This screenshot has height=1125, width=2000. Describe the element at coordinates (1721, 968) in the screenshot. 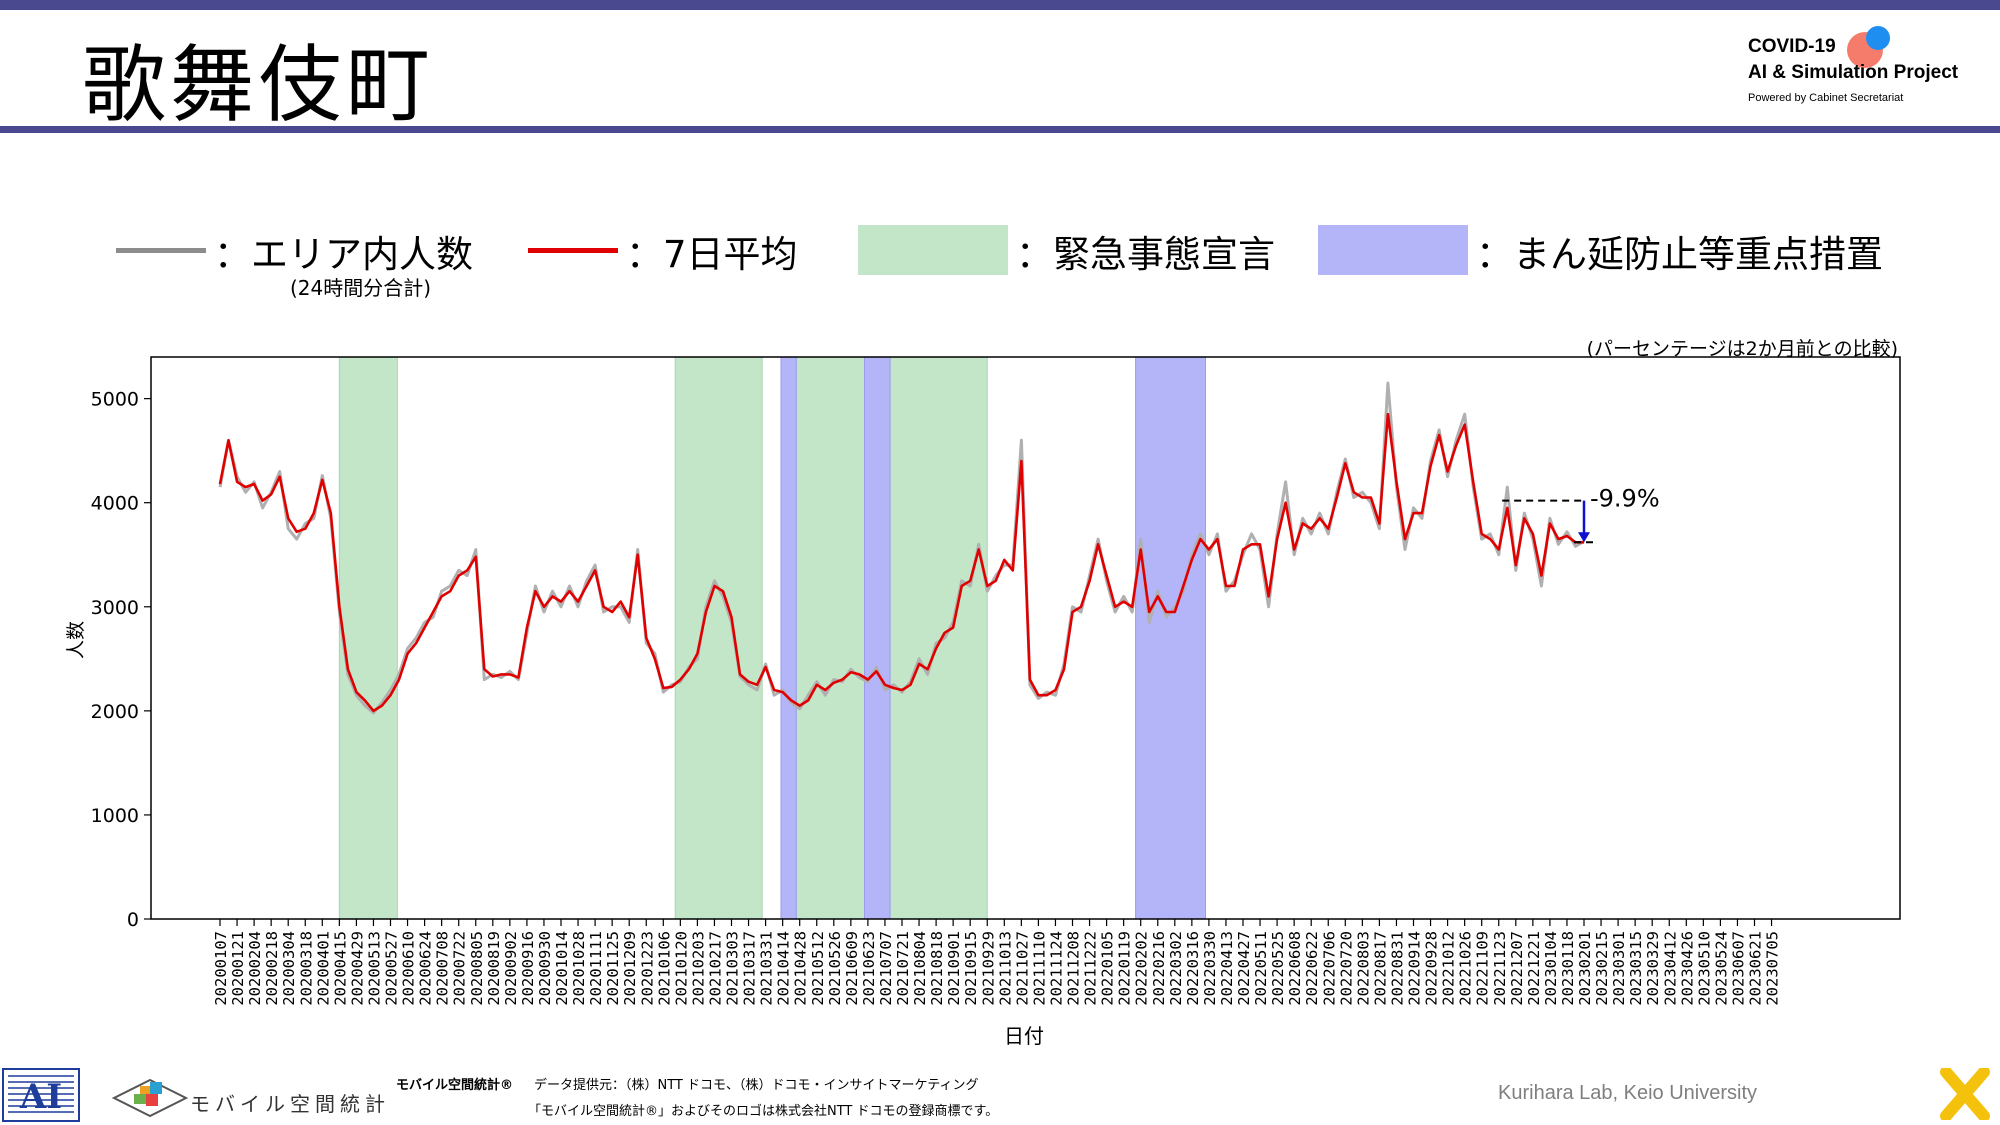

I see `x-tick-label-88: 20230524` at that location.